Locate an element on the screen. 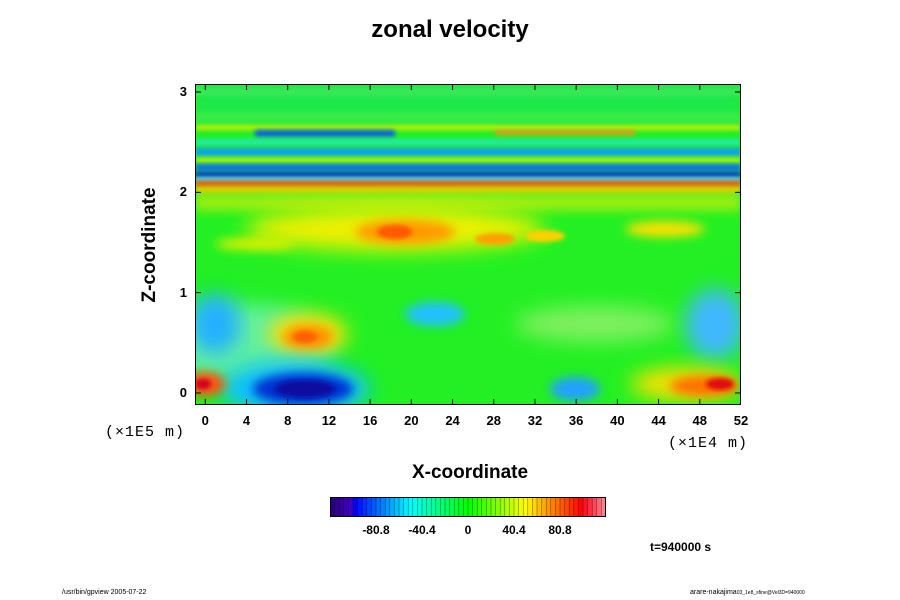  stripe-blue-main is located at coordinates (468, 167).